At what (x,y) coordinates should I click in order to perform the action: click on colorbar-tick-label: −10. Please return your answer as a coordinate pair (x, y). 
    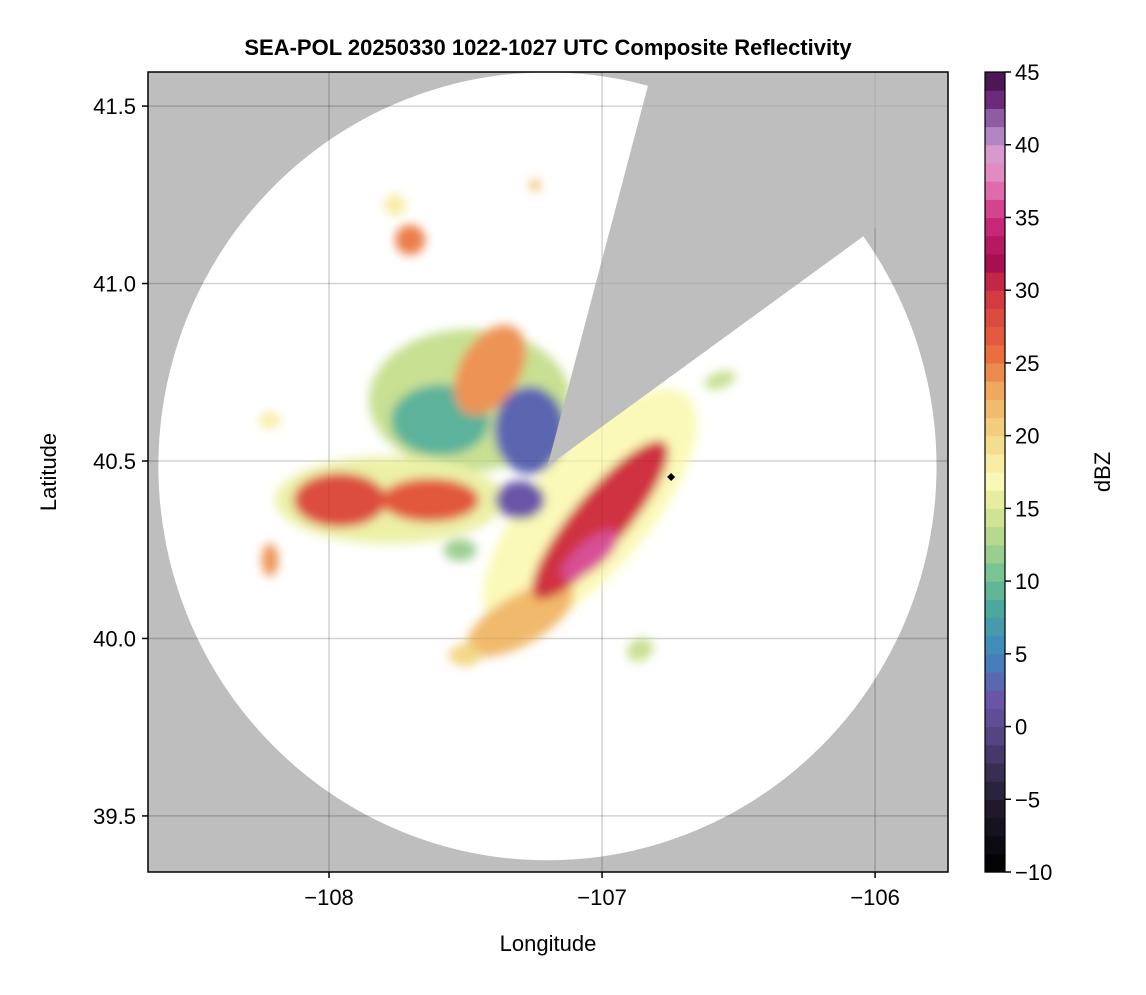
    Looking at the image, I should click on (1033, 872).